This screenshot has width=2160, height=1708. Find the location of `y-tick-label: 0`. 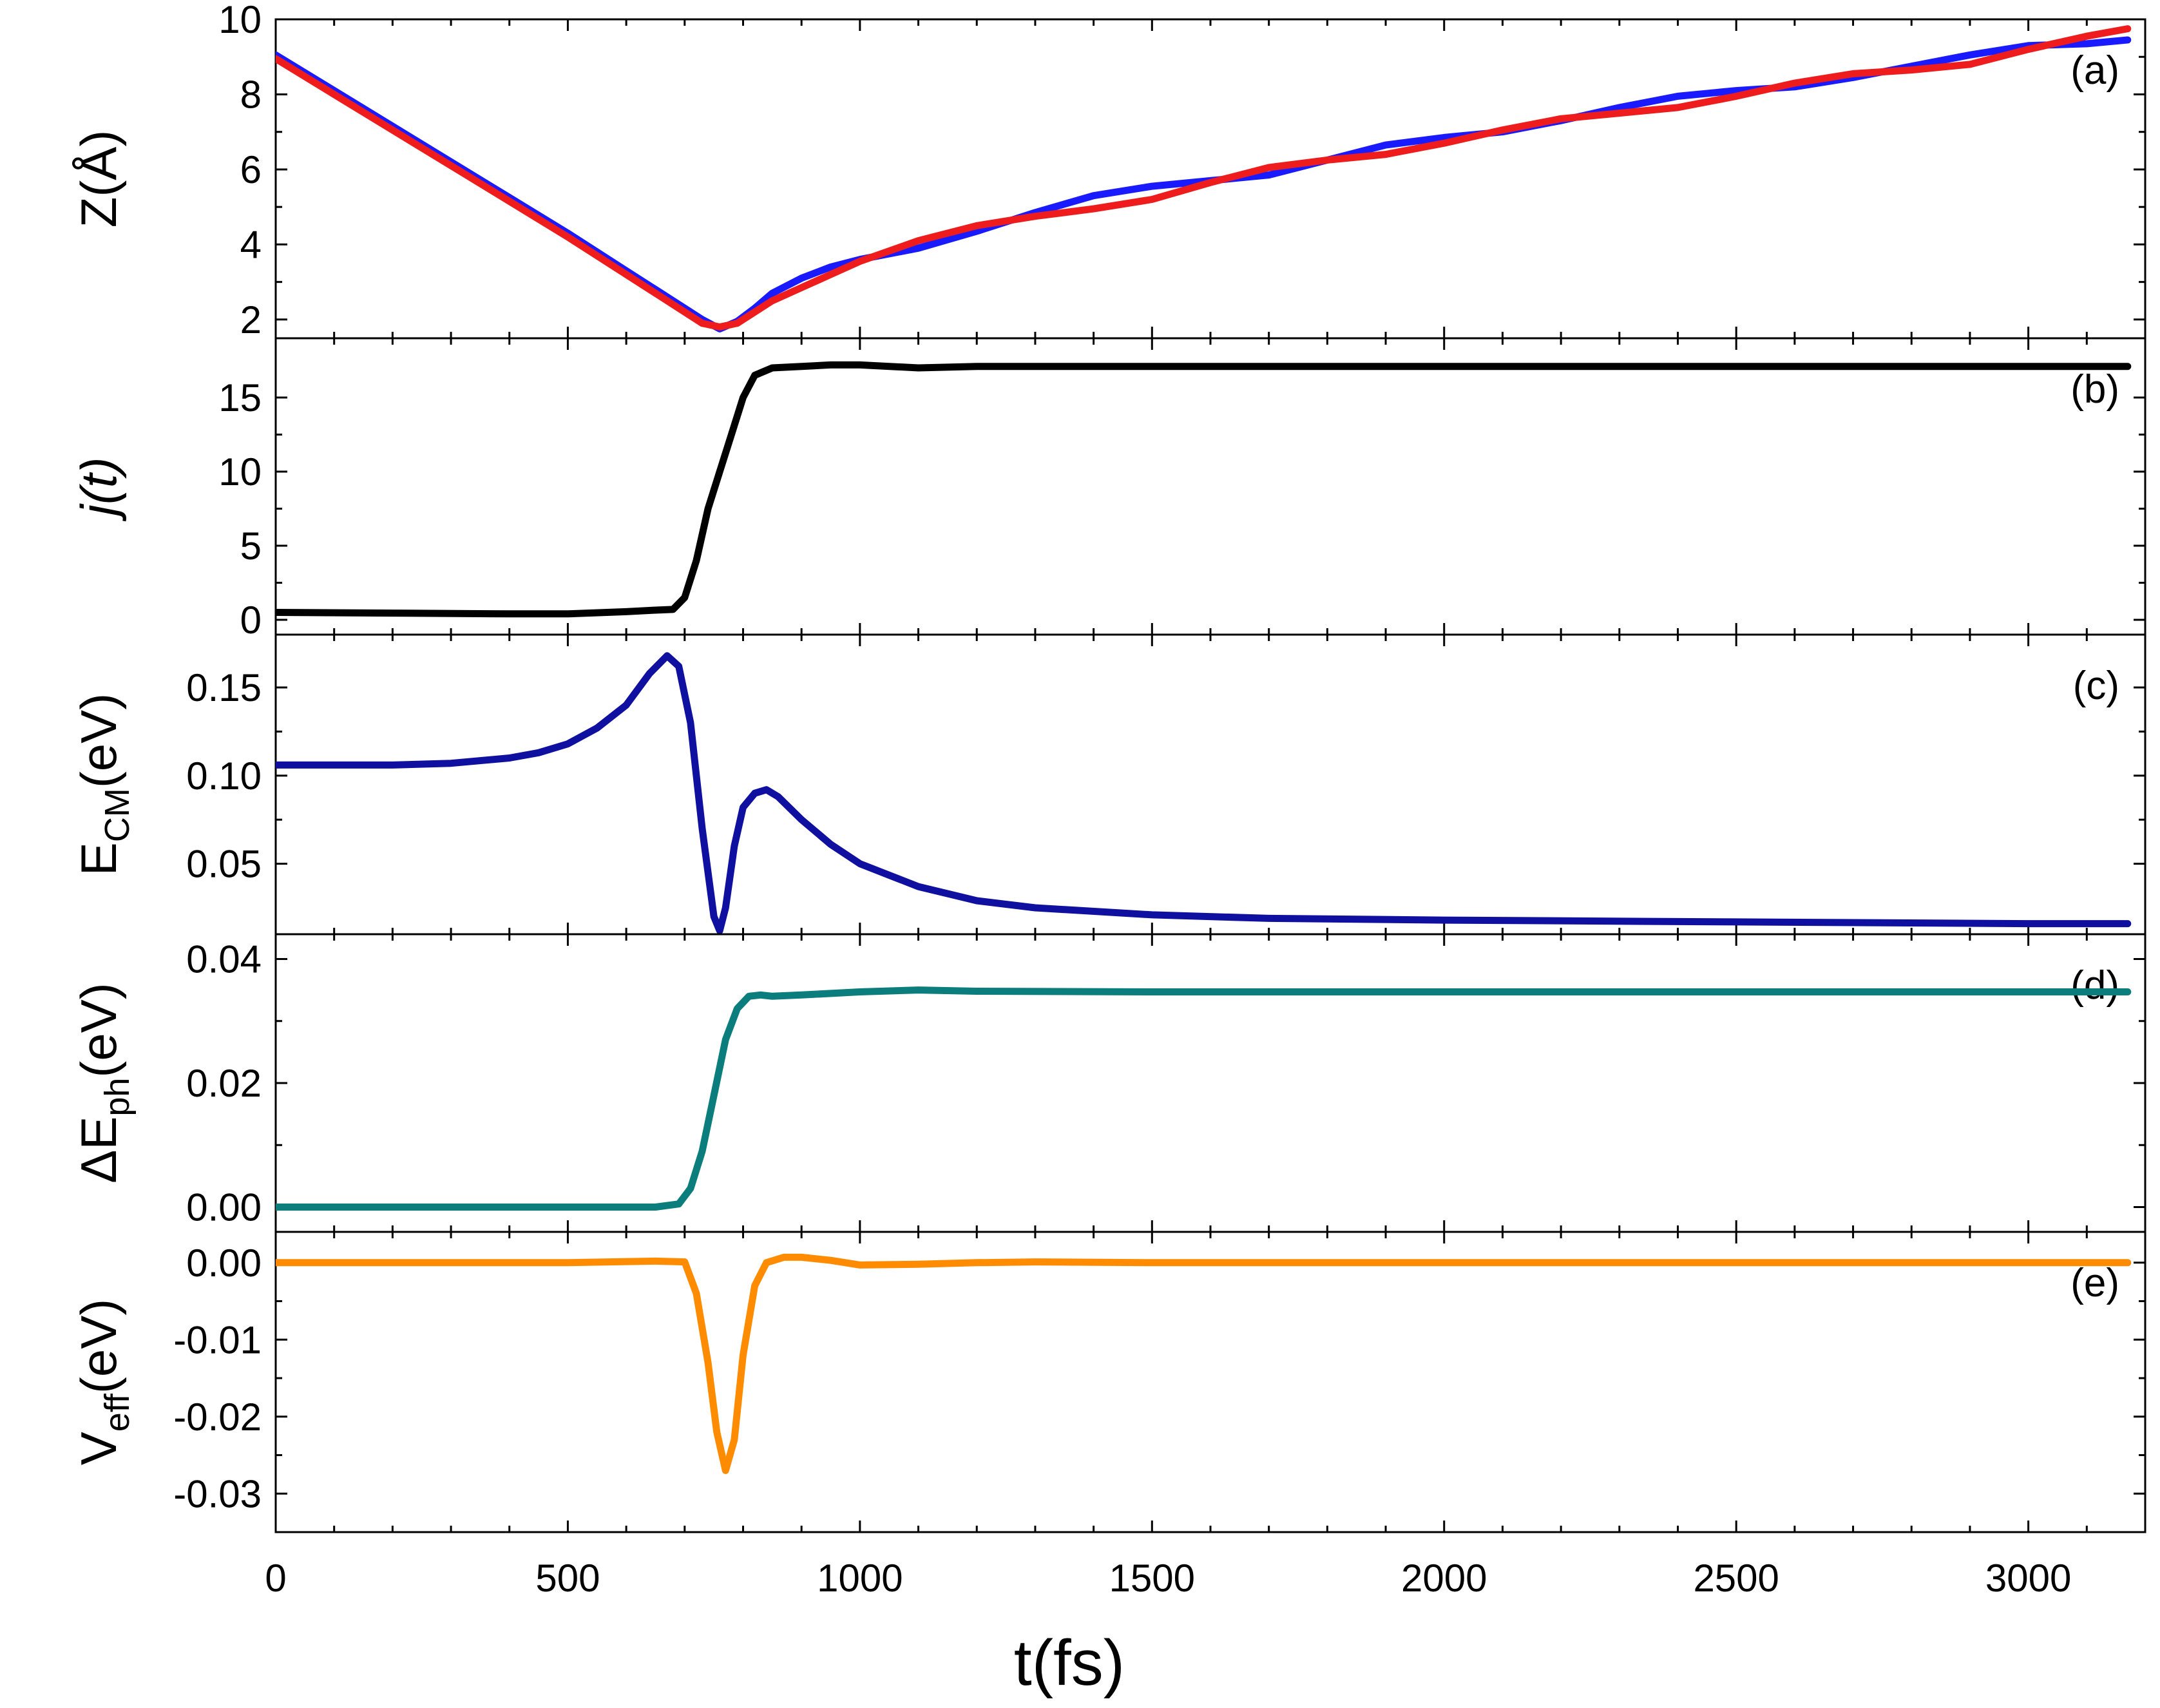

y-tick-label: 0 is located at coordinates (251, 620).